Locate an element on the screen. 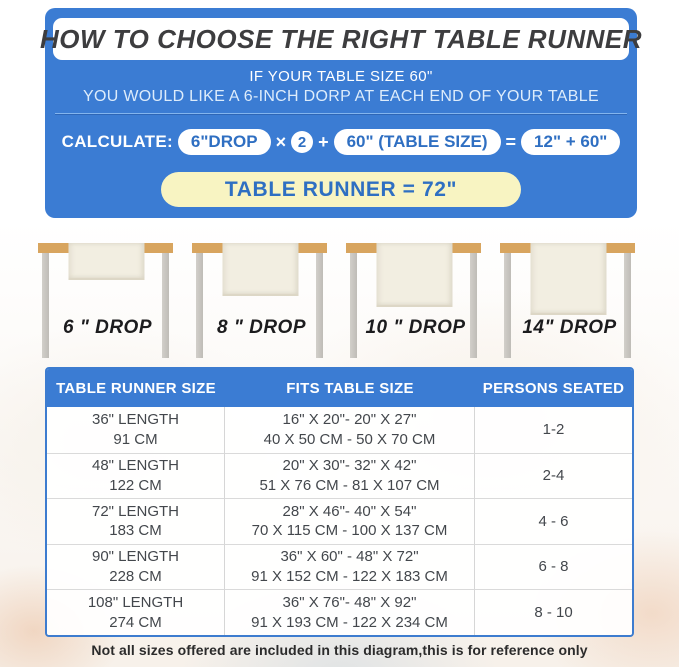 The width and height of the screenshot is (679, 667). calculate-label: CALCULATE: is located at coordinates (117, 141).